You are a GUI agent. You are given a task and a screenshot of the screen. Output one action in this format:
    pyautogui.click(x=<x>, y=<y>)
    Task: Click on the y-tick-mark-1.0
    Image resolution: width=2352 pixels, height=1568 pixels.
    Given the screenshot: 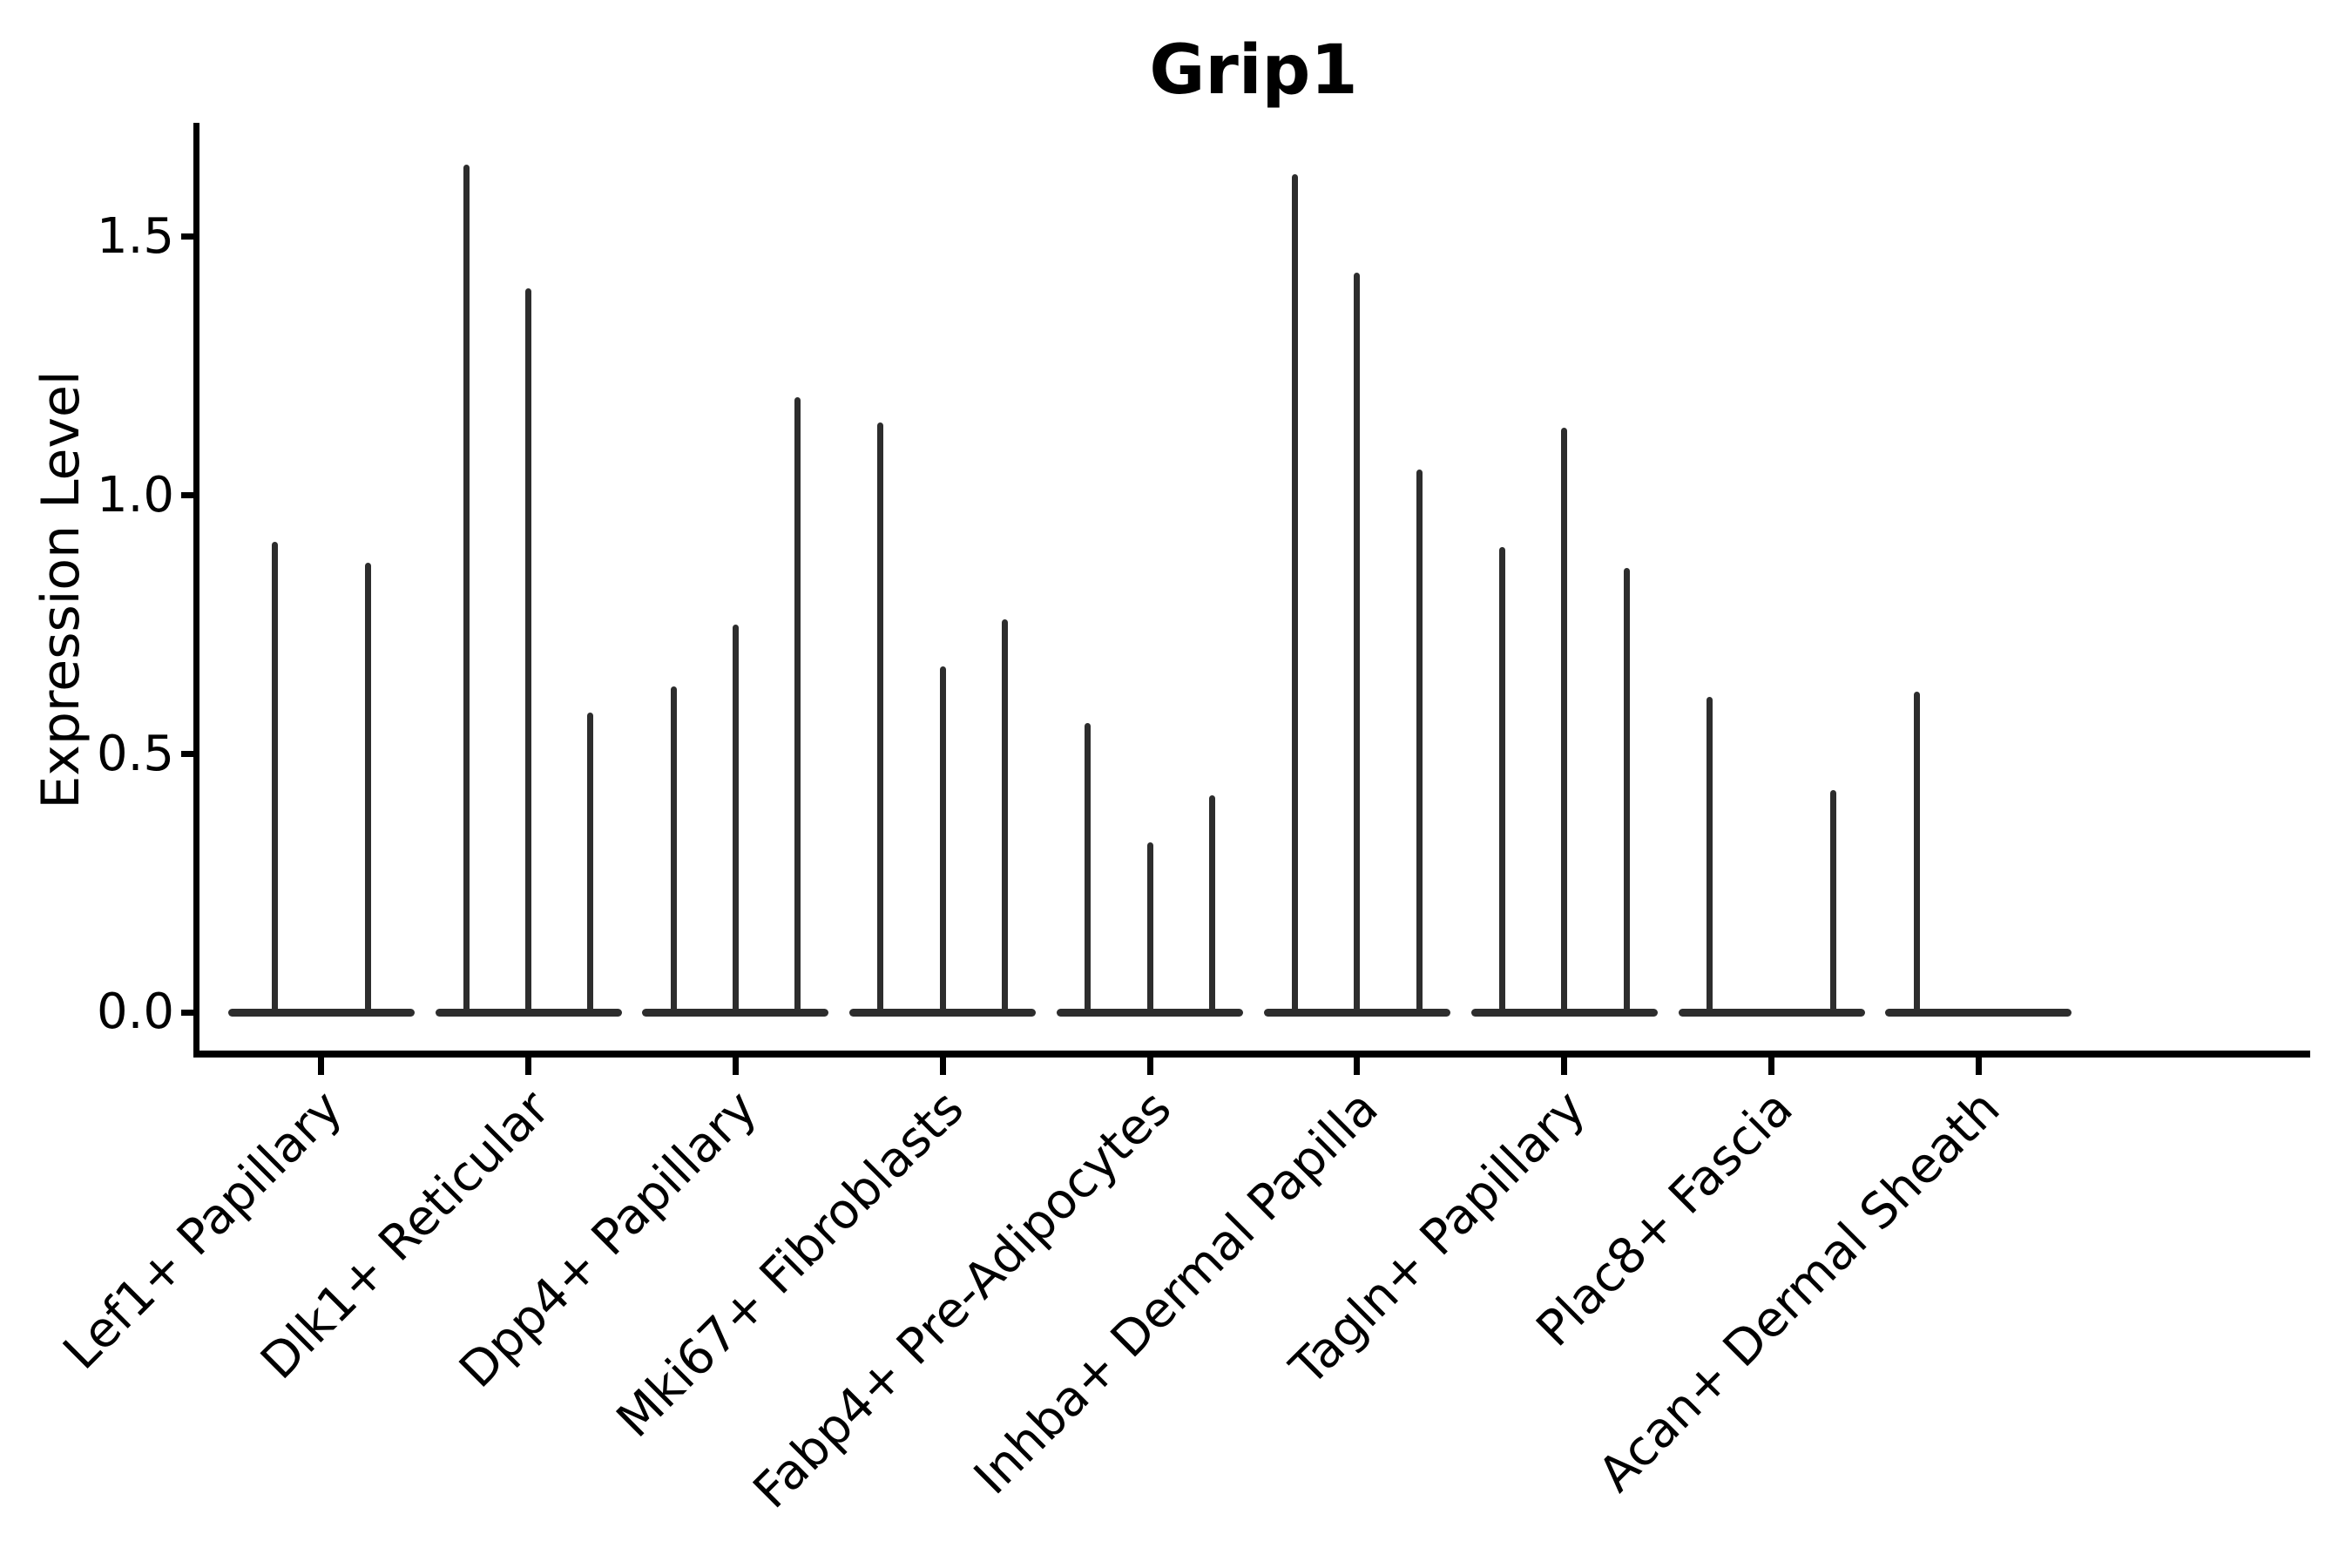 What is the action you would take?
    pyautogui.click(x=189, y=495)
    